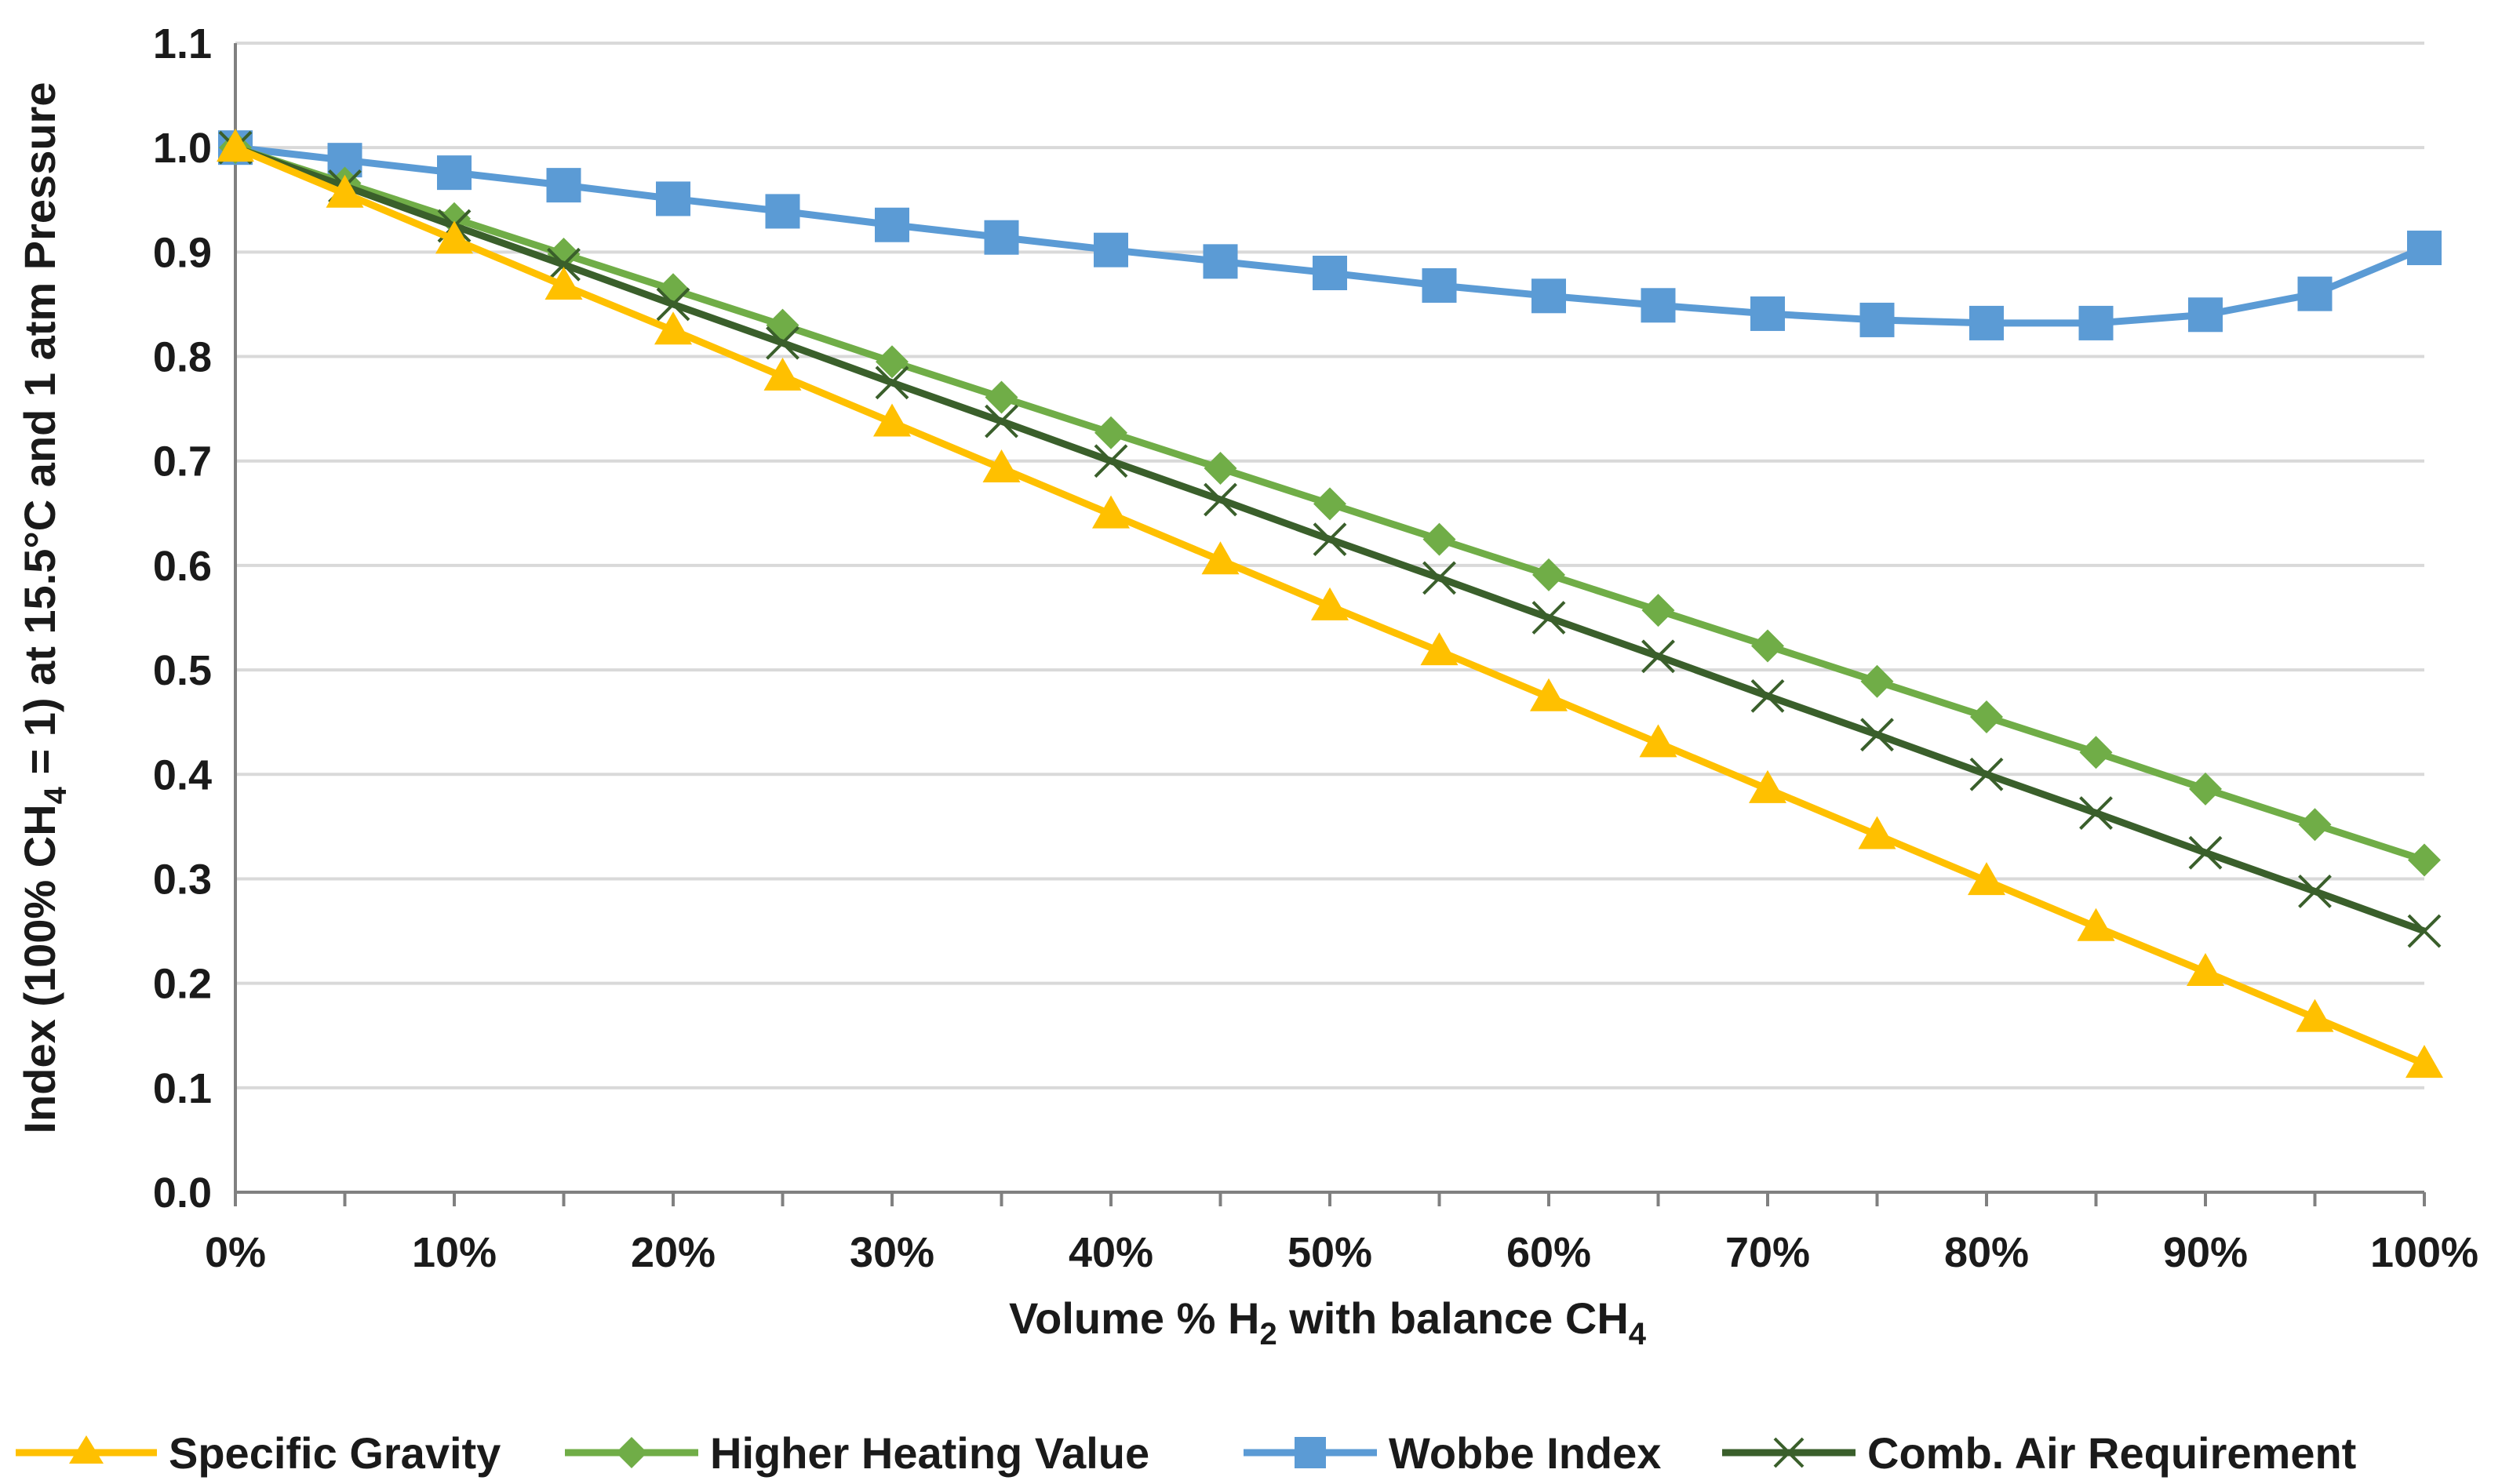 The height and width of the screenshot is (1484, 2502). I want to click on legend-entry-wobbe-index: Wobbe Index, so click(1452, 1453).